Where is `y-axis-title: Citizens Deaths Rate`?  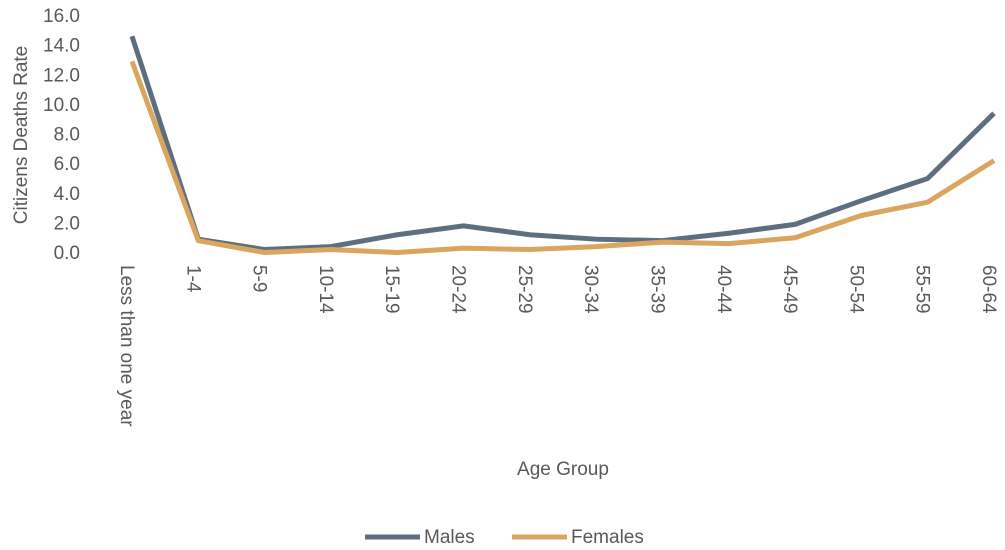
y-axis-title: Citizens Deaths Rate is located at coordinates (21, 135).